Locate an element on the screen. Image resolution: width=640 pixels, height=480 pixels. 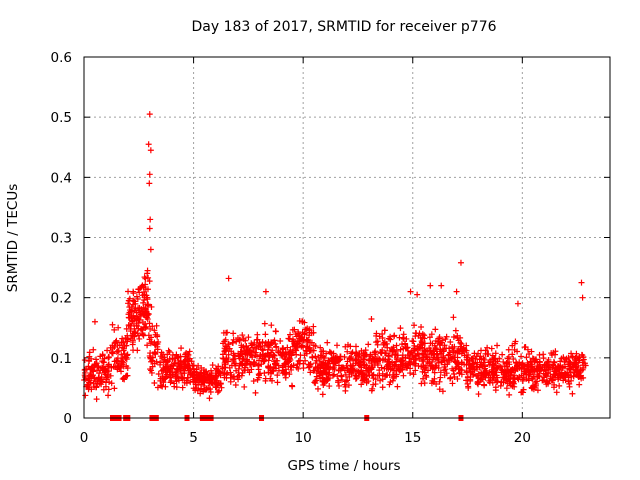
x-tick-label: 20 is located at coordinates (522, 438).